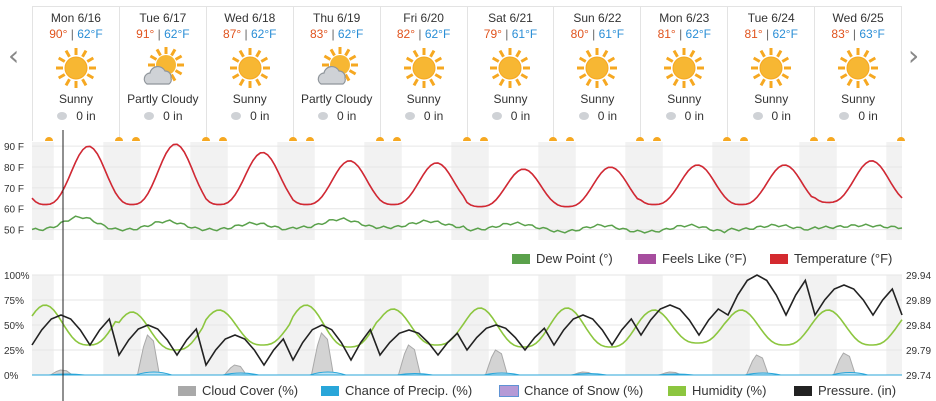 The width and height of the screenshot is (936, 401). Describe the element at coordinates (913, 56) in the screenshot. I see `next-days-button: ›` at that location.